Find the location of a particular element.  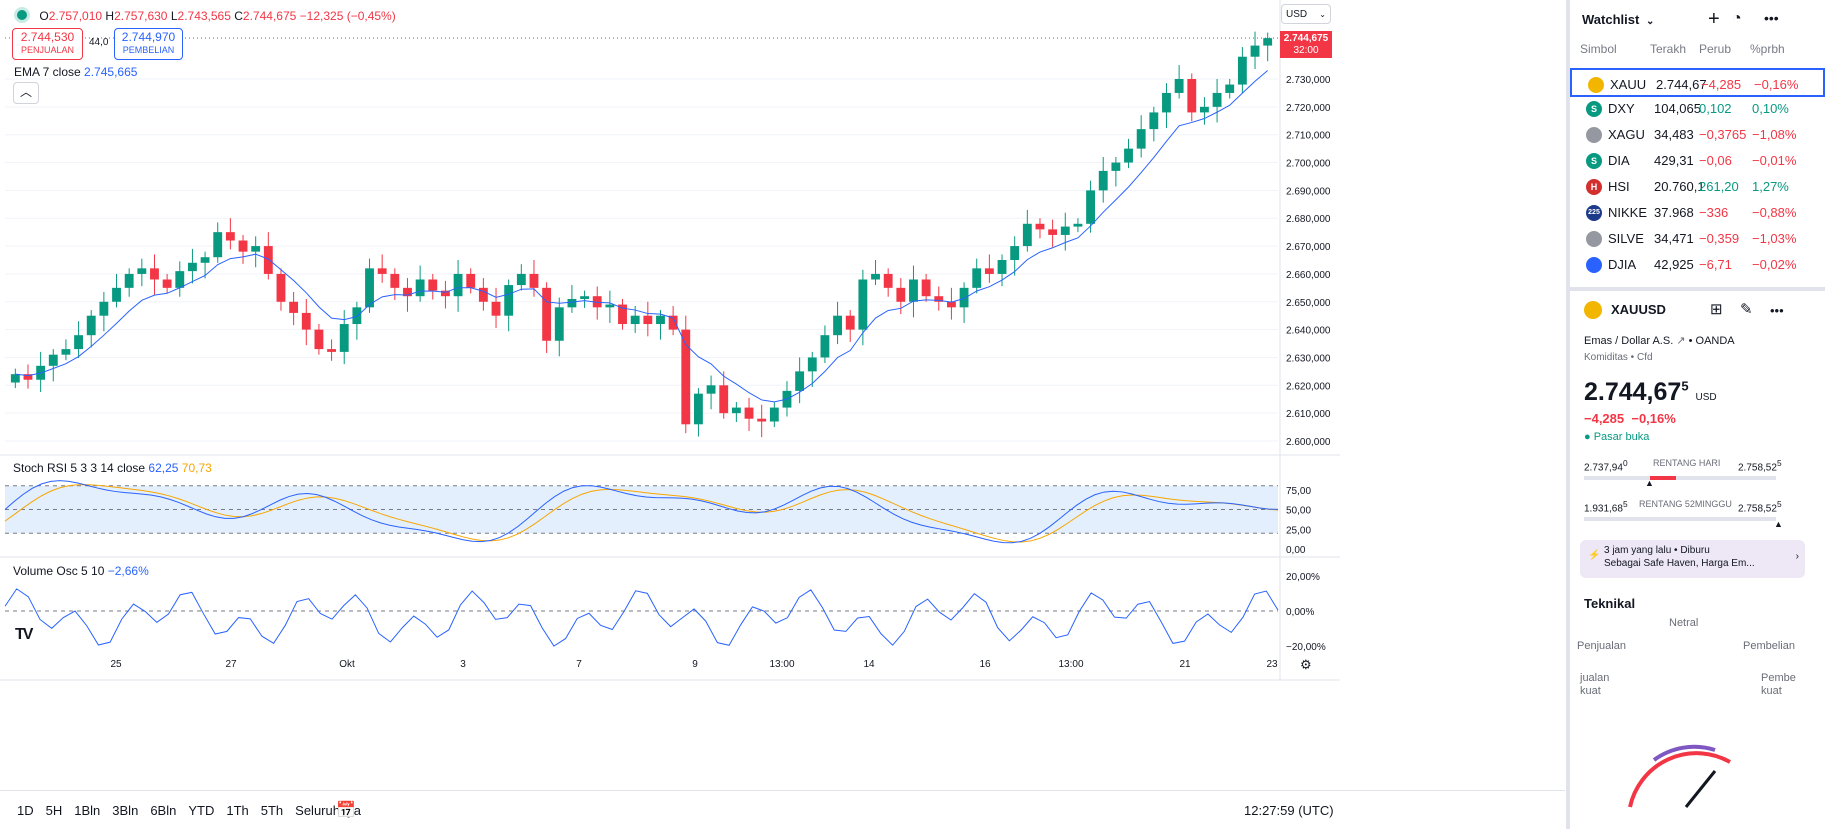

detail-type-line: Komiditas • Cfd is located at coordinates (1618, 357).